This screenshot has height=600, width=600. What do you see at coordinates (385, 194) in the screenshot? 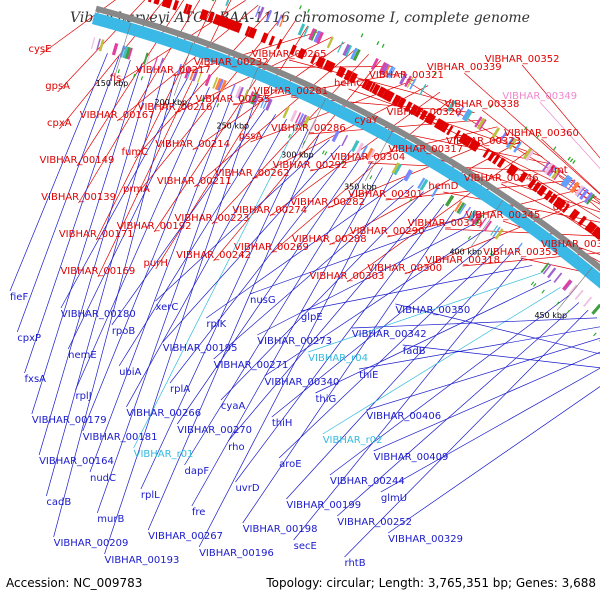
I see `gene-label: VIBHAR_00301` at bounding box center [385, 194].